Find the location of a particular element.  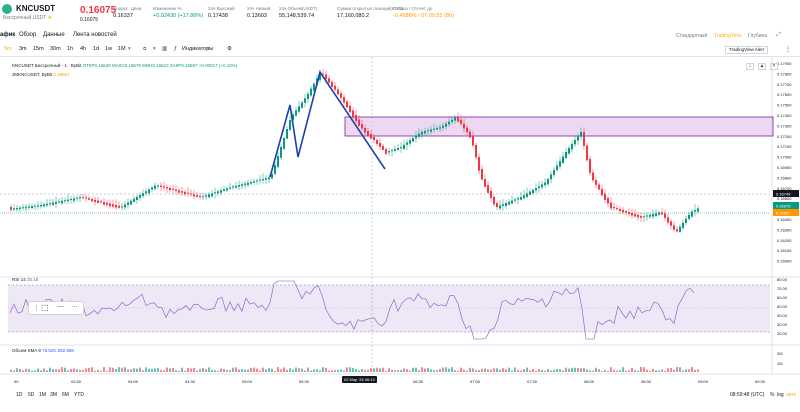

tab-overview: Обзор is located at coordinates (28, 35).